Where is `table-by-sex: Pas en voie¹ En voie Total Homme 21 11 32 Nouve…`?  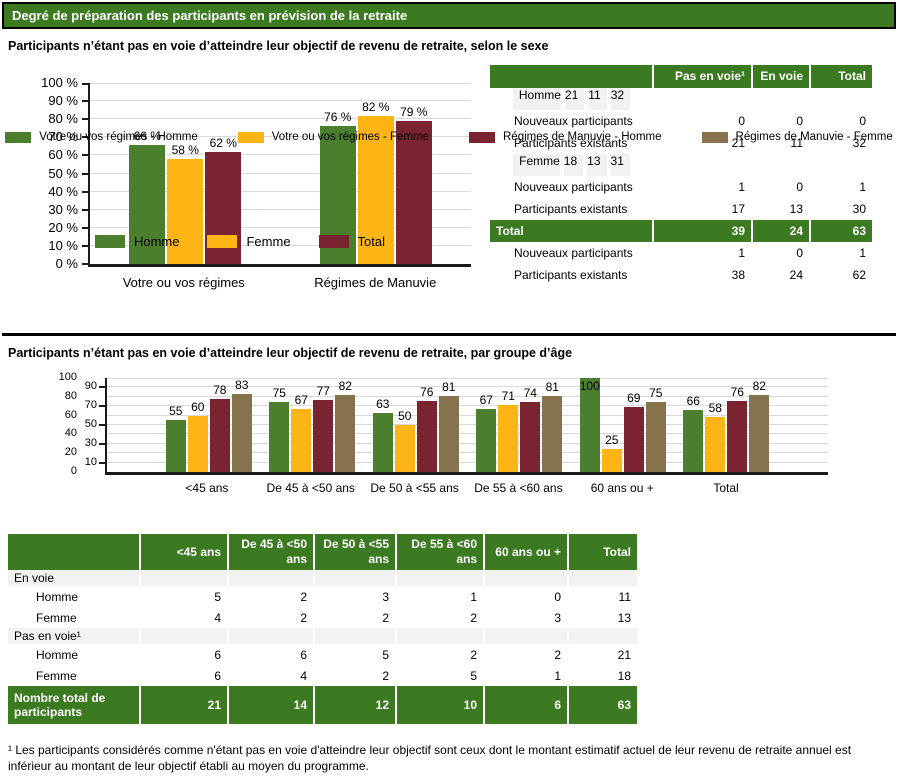
table-by-sex: Pas en voie¹ En voie Total Homme 21 11 32 Nouve… is located at coordinates (681, 175).